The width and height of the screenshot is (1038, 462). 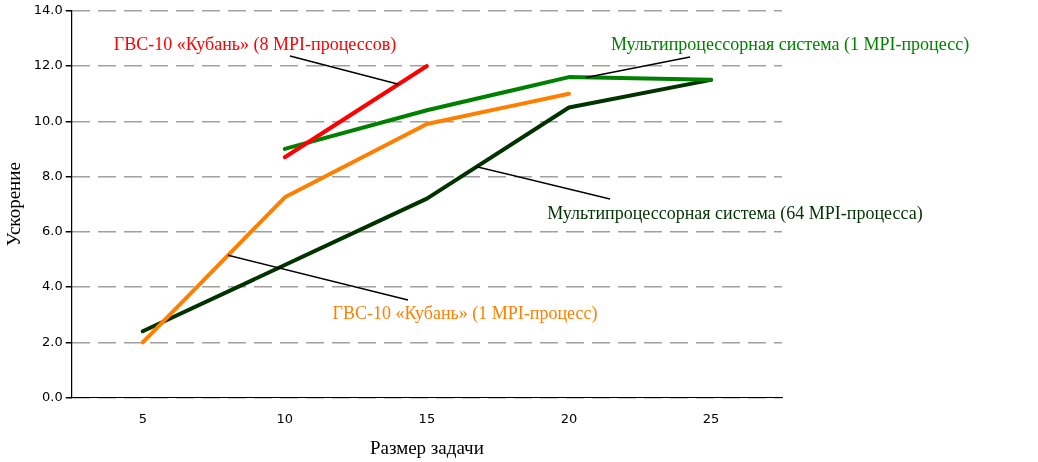 I want to click on y-tick-label: 0.0, so click(x=52, y=396).